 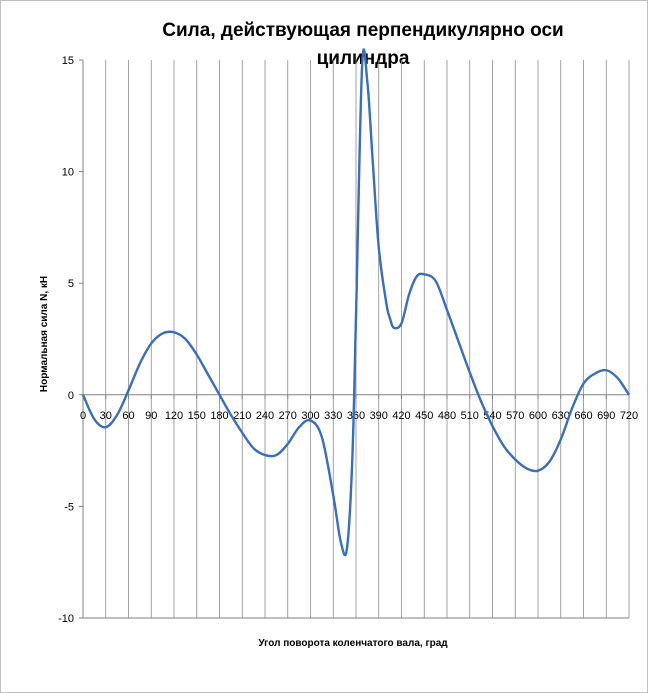 What do you see at coordinates (242, 416) in the screenshot?
I see `x-tick-label-7: 210` at bounding box center [242, 416].